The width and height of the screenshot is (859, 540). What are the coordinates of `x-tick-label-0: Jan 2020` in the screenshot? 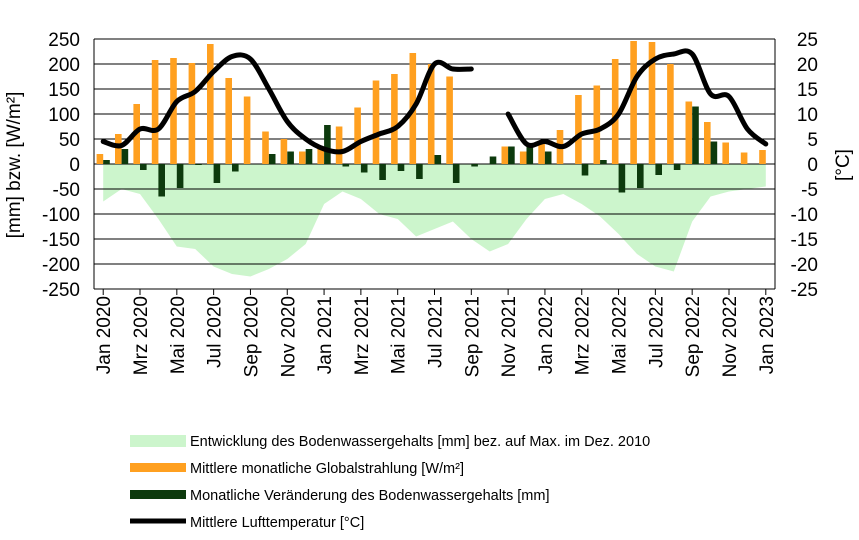 It's located at (104, 335).